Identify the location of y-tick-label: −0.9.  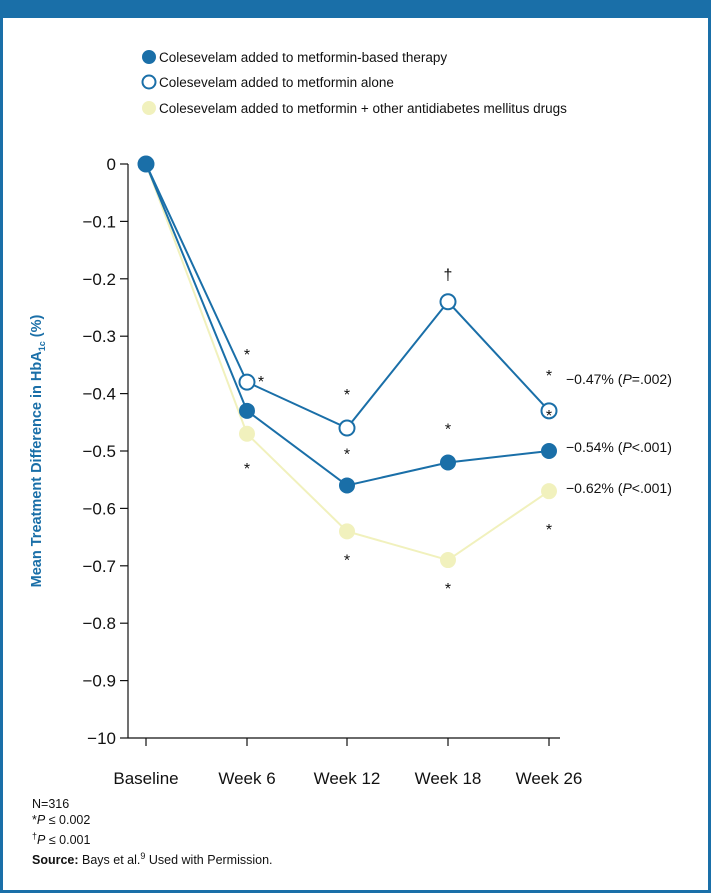
(99, 681).